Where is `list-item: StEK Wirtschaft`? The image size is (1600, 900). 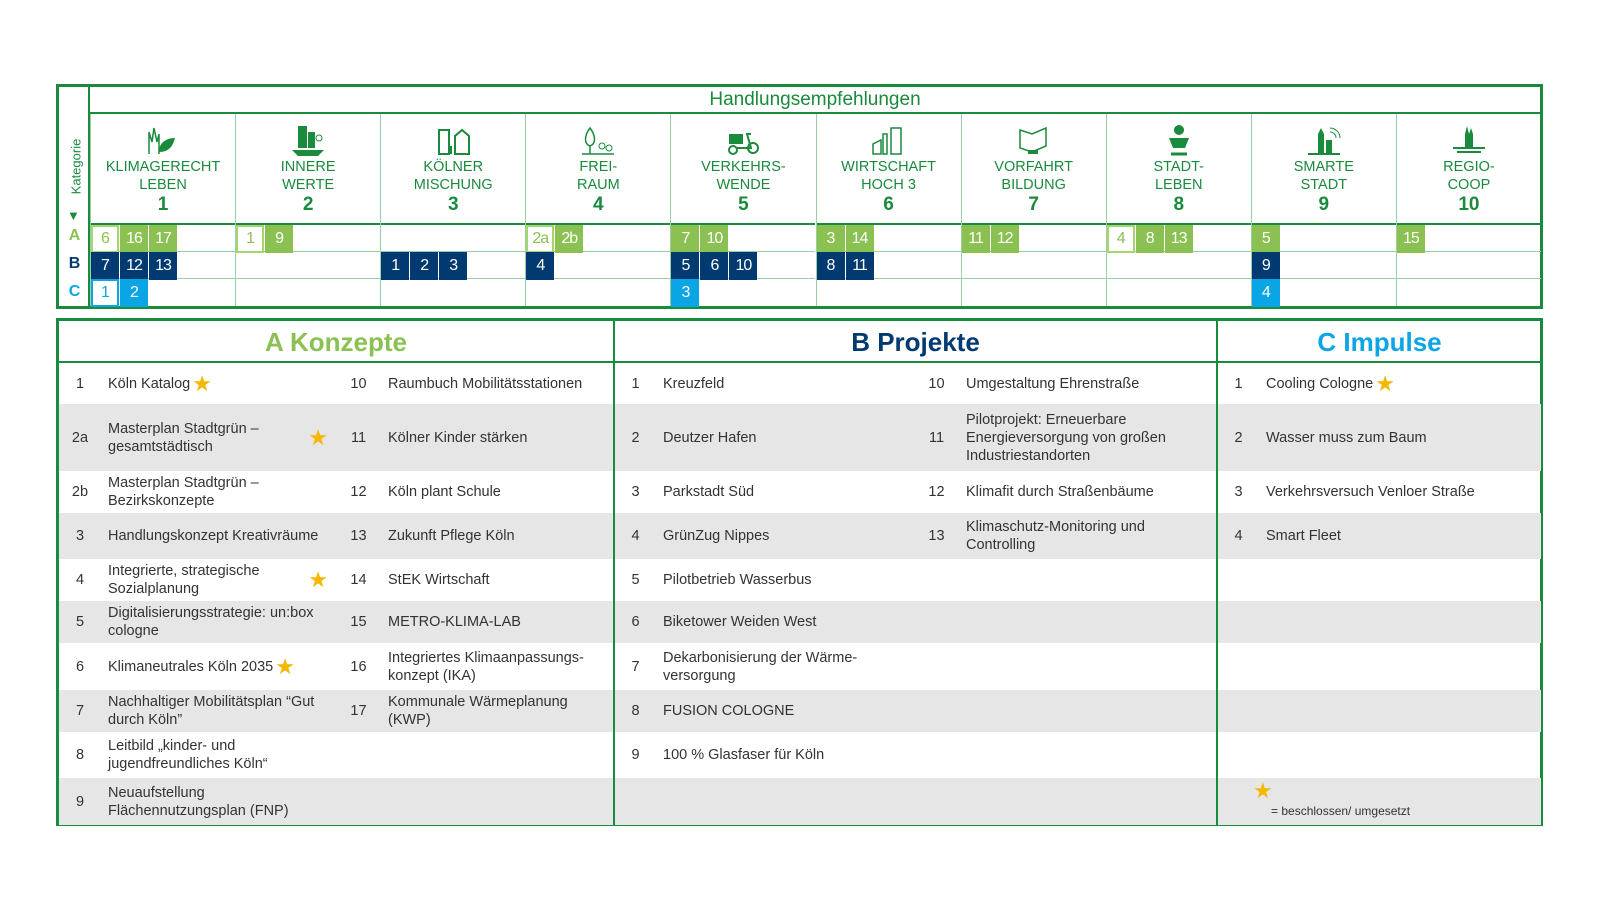
list-item: StEK Wirtschaft is located at coordinates (497, 580).